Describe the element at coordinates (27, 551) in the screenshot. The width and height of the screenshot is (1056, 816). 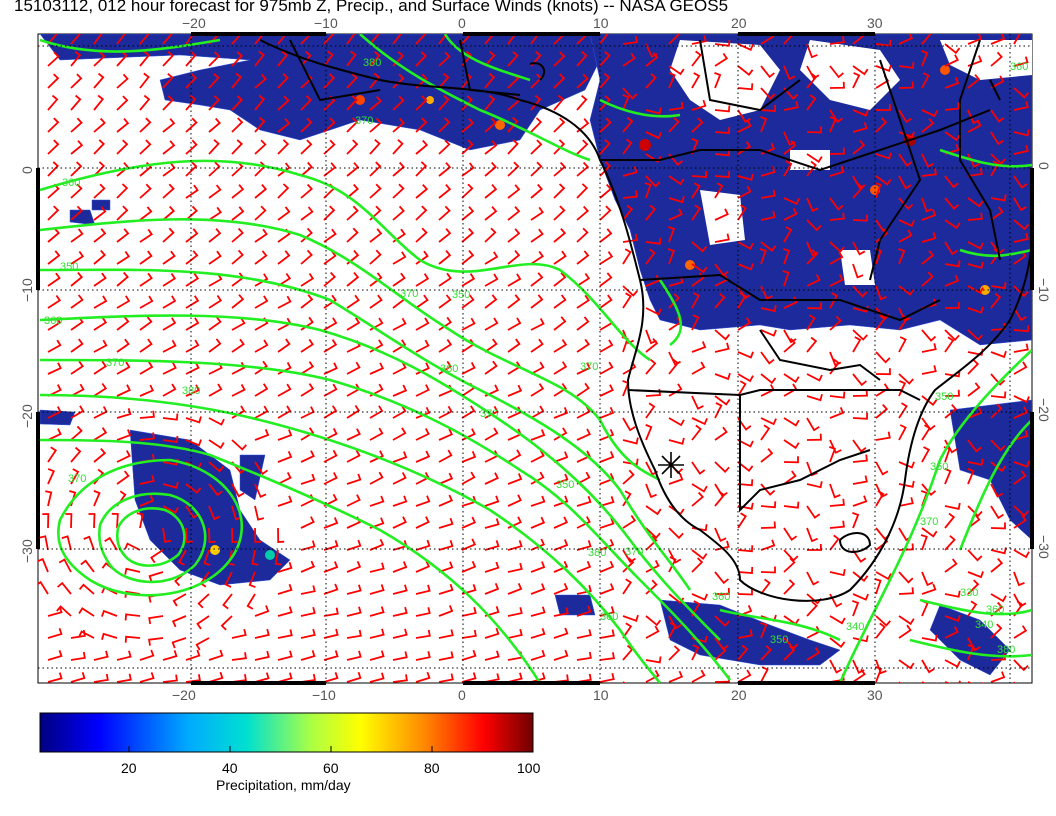
I see `lat-tick-left: −30` at that location.